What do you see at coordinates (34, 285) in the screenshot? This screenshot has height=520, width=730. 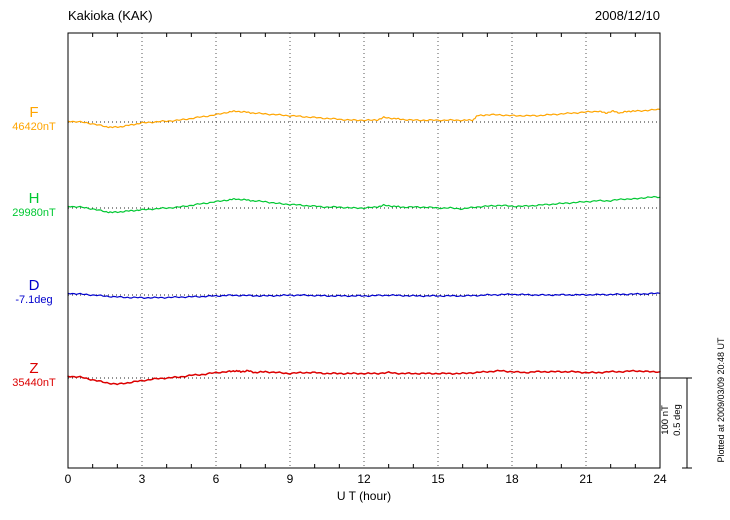 I see `channel-letter-D: D` at bounding box center [34, 285].